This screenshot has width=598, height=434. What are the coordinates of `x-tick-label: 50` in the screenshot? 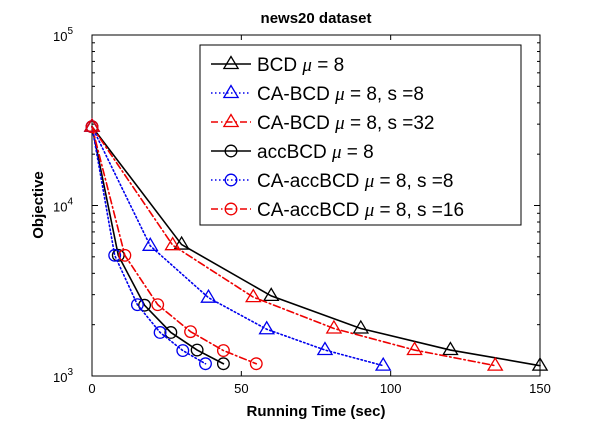 It's located at (241, 388).